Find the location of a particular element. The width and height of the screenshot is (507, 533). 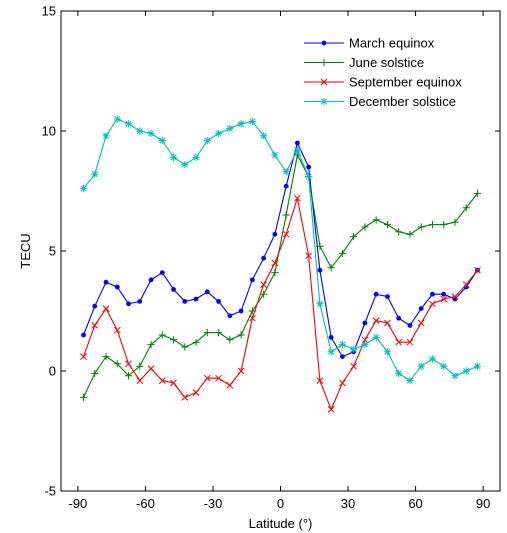

y-axis-label: TECU is located at coordinates (25, 250).